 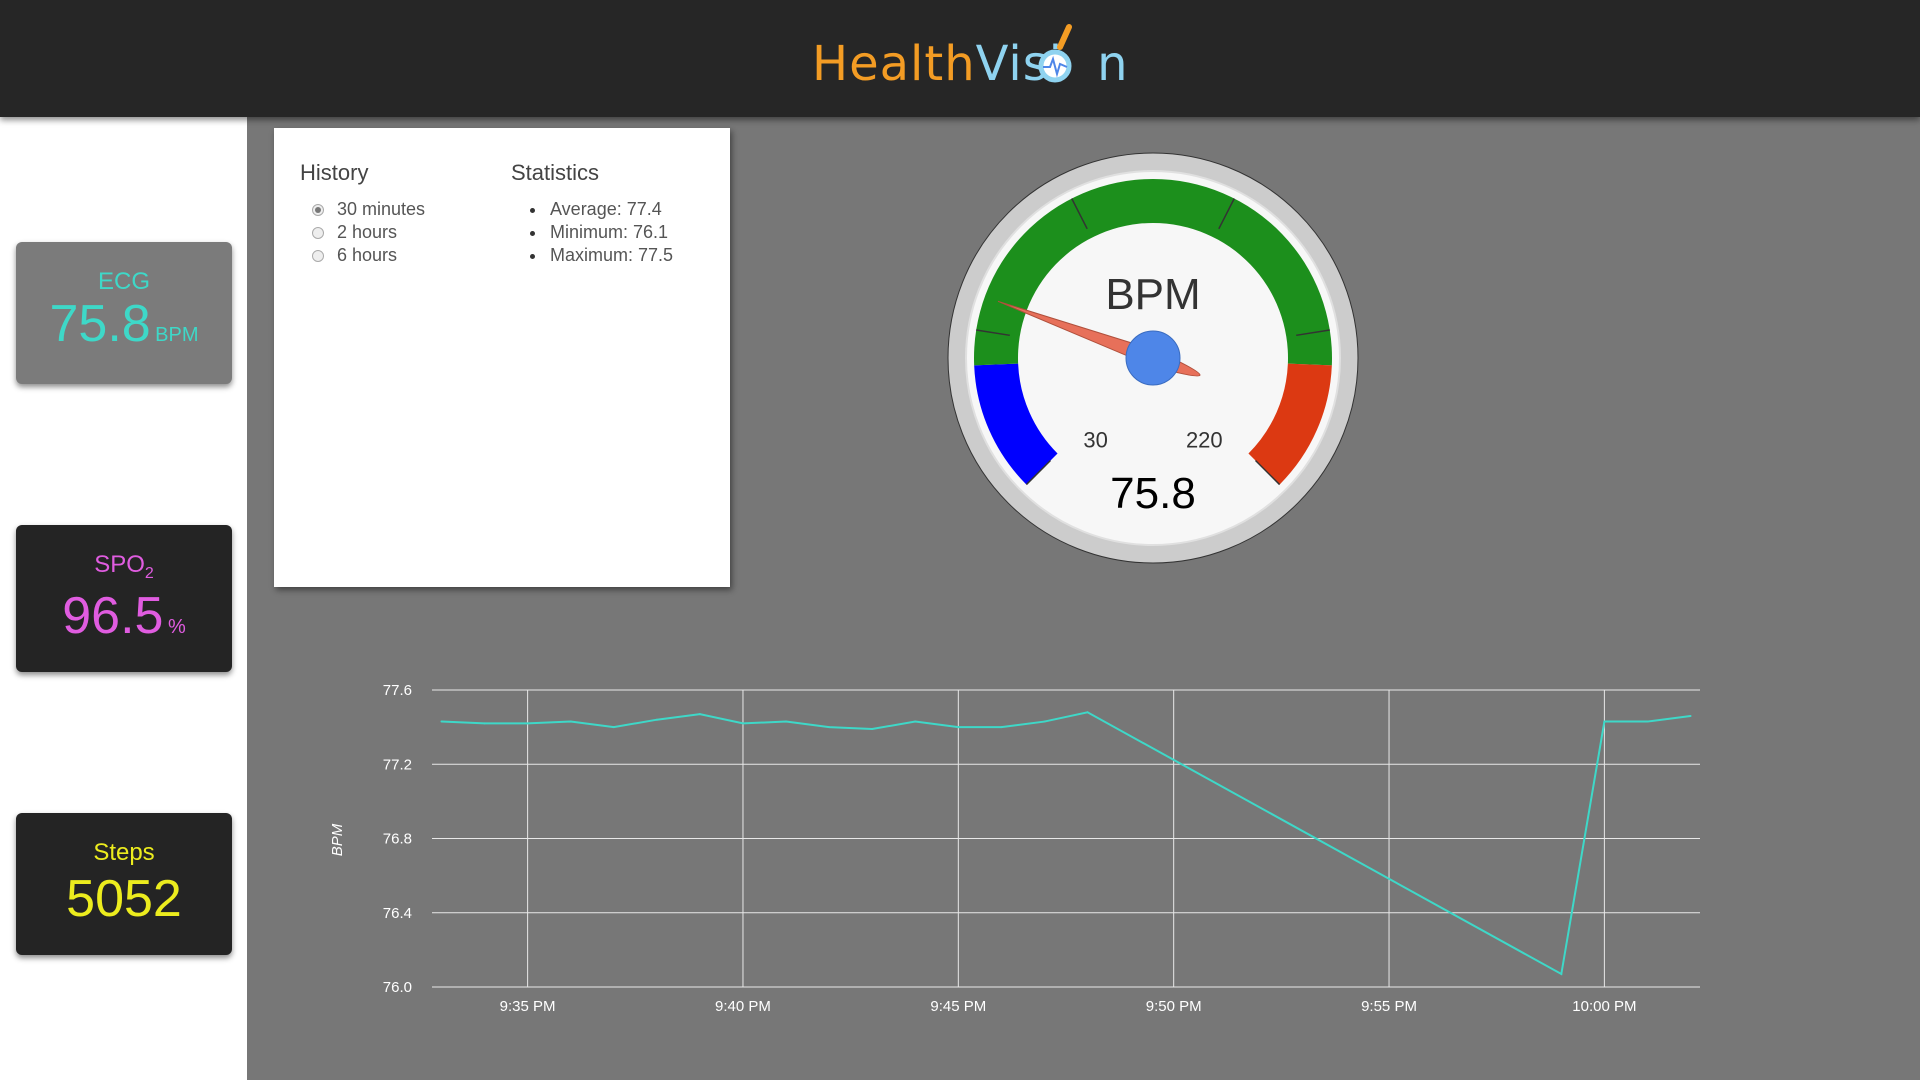 What do you see at coordinates (397, 913) in the screenshot?
I see `chart-y-tick-label: 76.4` at bounding box center [397, 913].